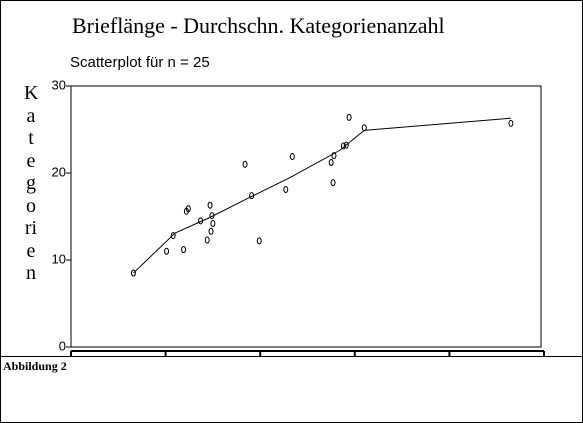 The width and height of the screenshot is (583, 423). Describe the element at coordinates (59, 171) in the screenshot. I see `y-tick-label: 20` at that location.